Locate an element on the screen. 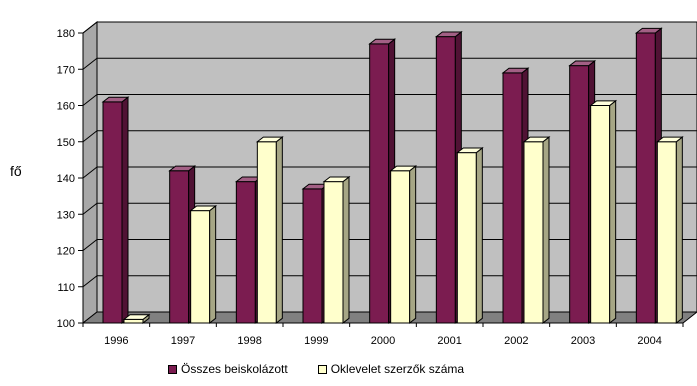  y-tick-label: 100 is located at coordinates (66, 324).